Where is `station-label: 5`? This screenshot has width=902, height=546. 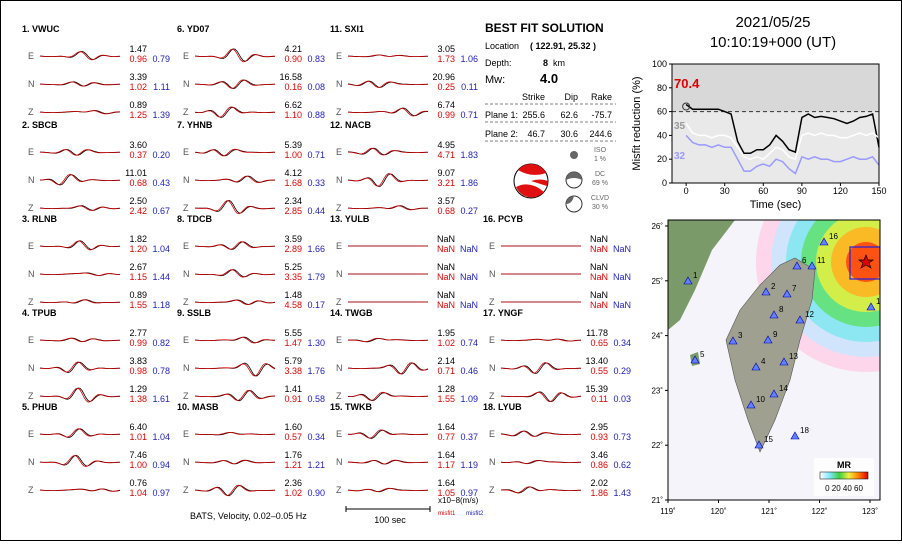
station-label: 5 is located at coordinates (702, 354).